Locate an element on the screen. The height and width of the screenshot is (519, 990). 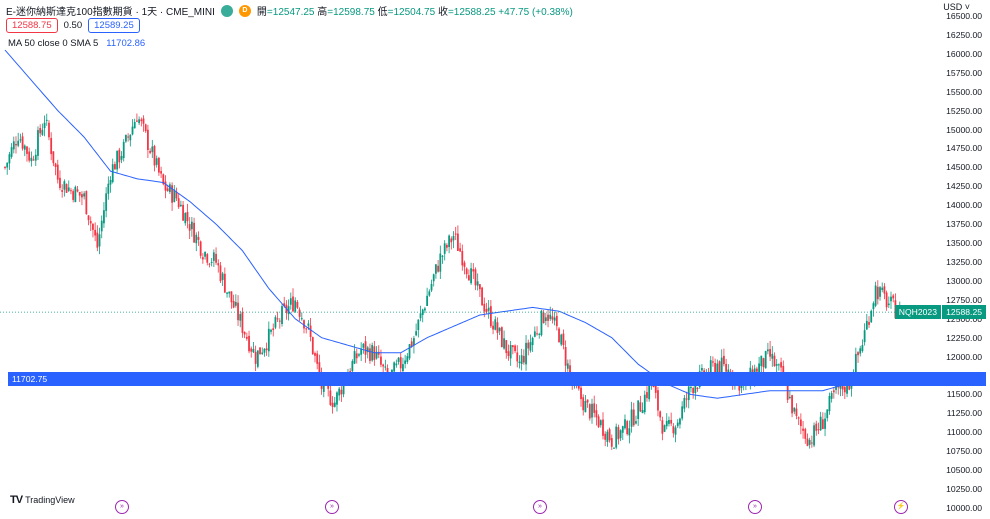
change-value: +47.75 (+0.38%) is located at coordinates (535, 12).